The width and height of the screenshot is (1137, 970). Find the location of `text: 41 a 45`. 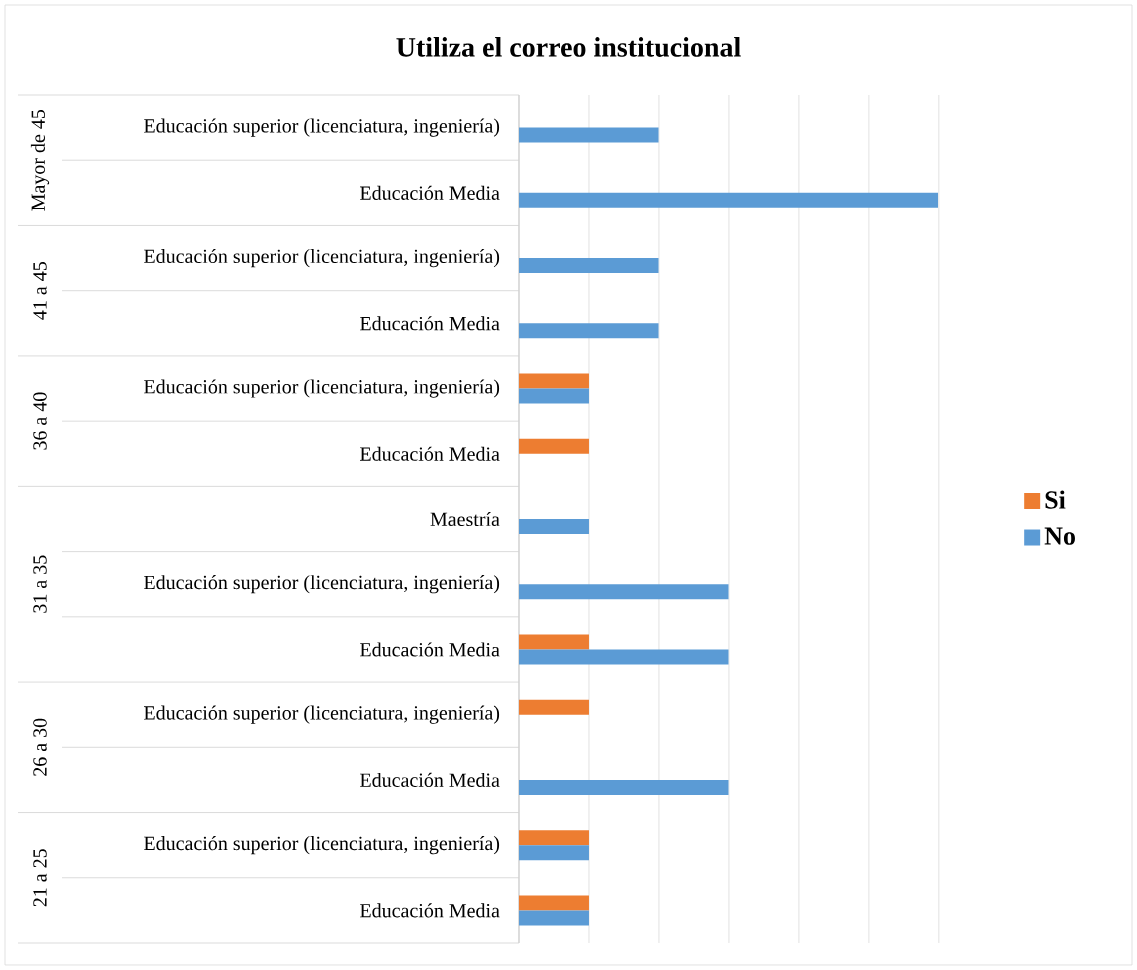

text: 41 a 45 is located at coordinates (40, 291).